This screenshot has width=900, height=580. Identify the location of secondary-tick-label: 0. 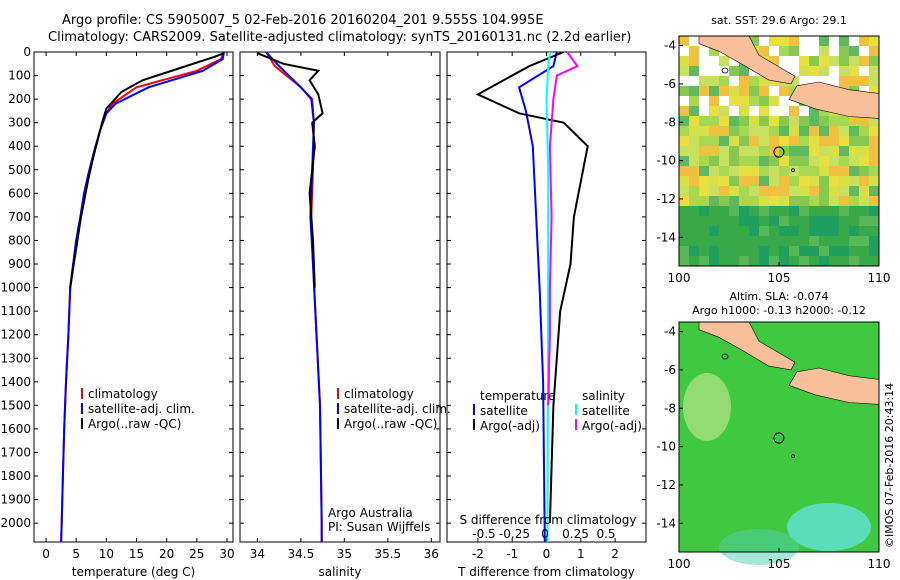
(545, 534).